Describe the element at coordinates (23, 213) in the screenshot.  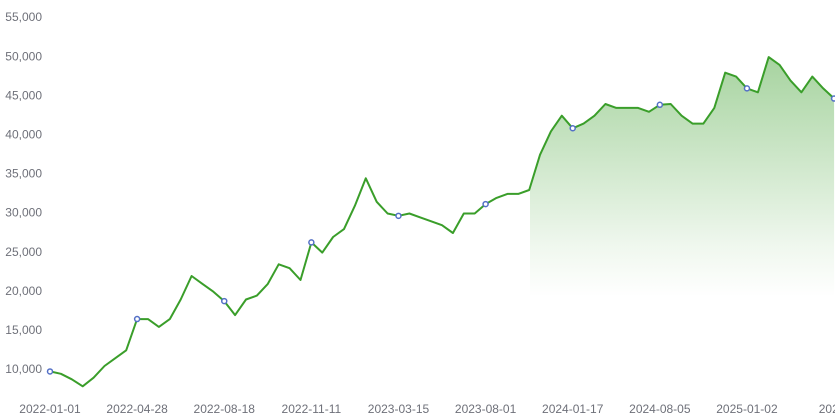
I see `y-tick-label: 30,000` at that location.